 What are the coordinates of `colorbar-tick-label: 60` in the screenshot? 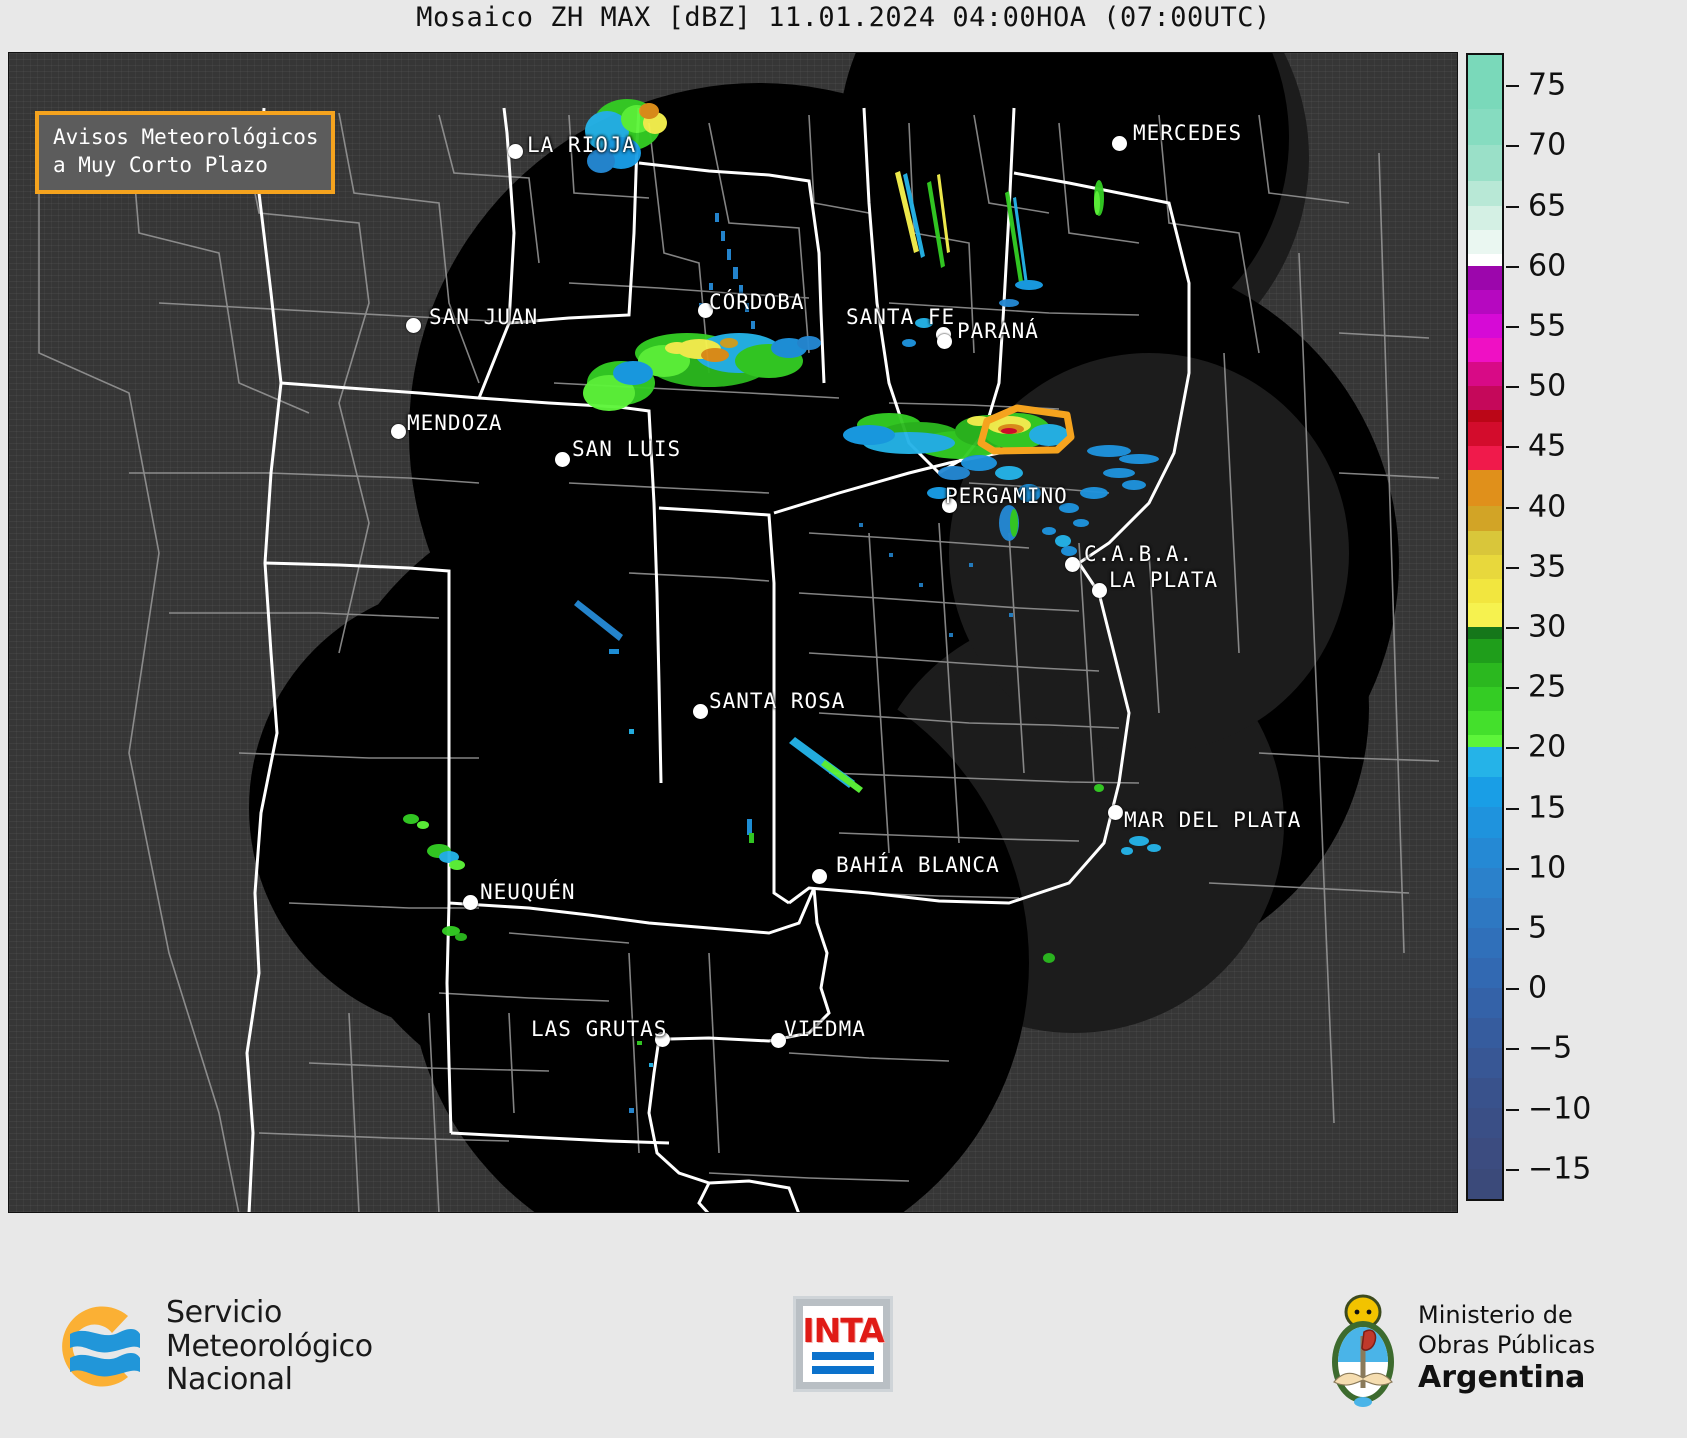 It's located at (1547, 266).